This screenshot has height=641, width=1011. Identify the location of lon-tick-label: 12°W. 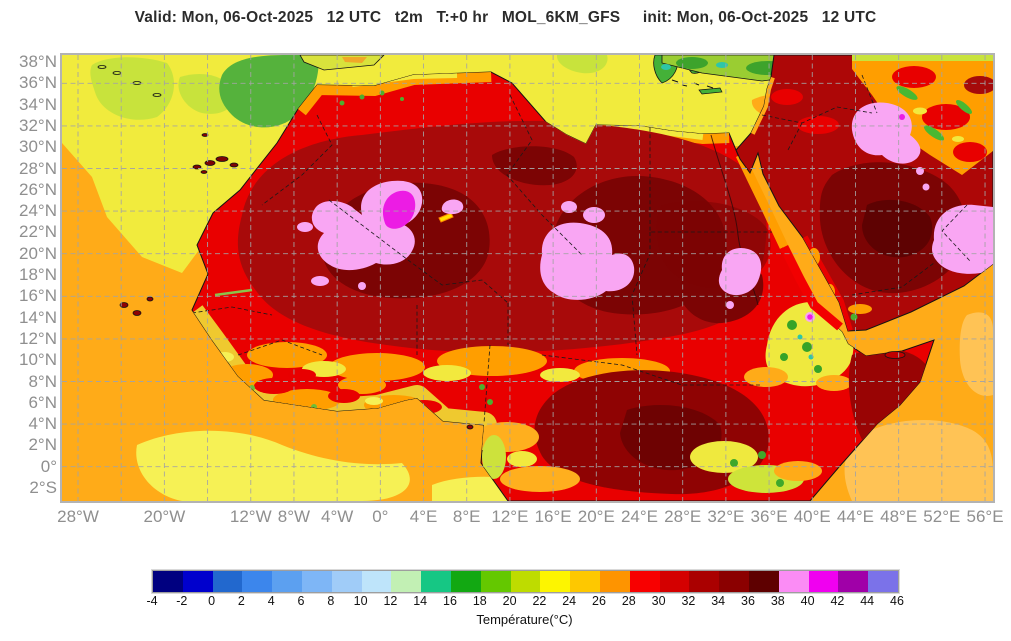
(250, 516).